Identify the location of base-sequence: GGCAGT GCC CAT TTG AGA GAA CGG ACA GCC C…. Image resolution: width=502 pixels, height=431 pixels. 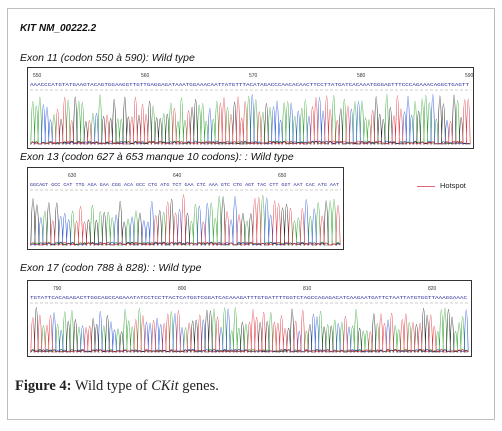
(184, 185).